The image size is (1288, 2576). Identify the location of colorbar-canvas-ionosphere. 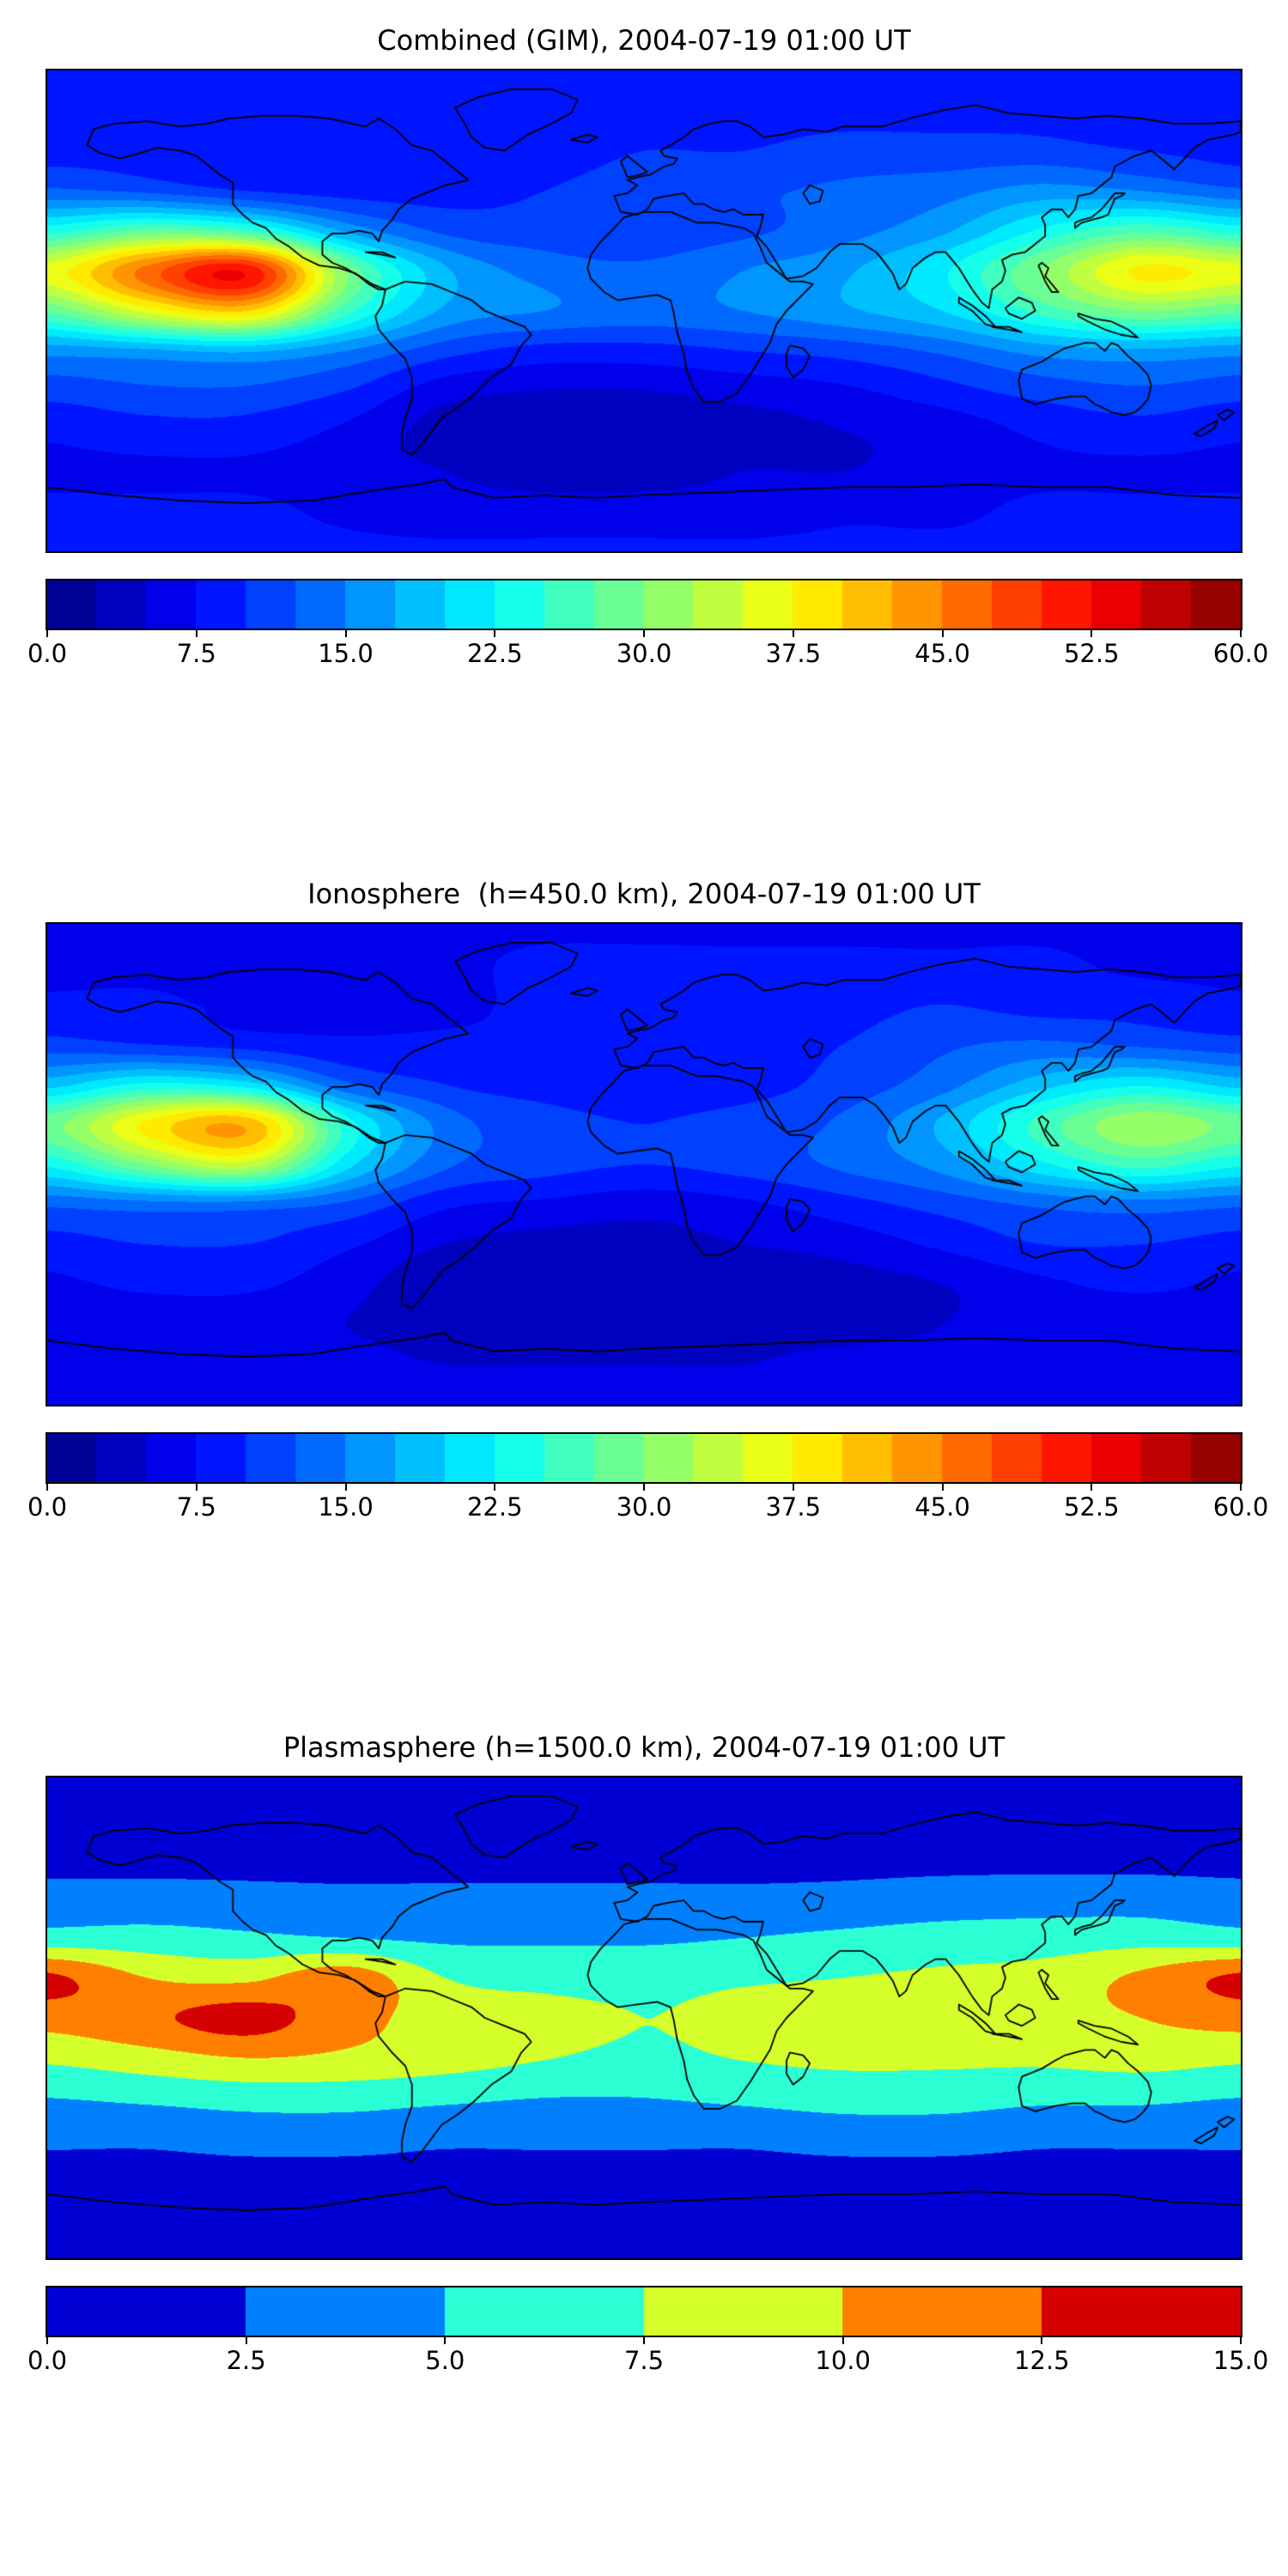
(644, 1459).